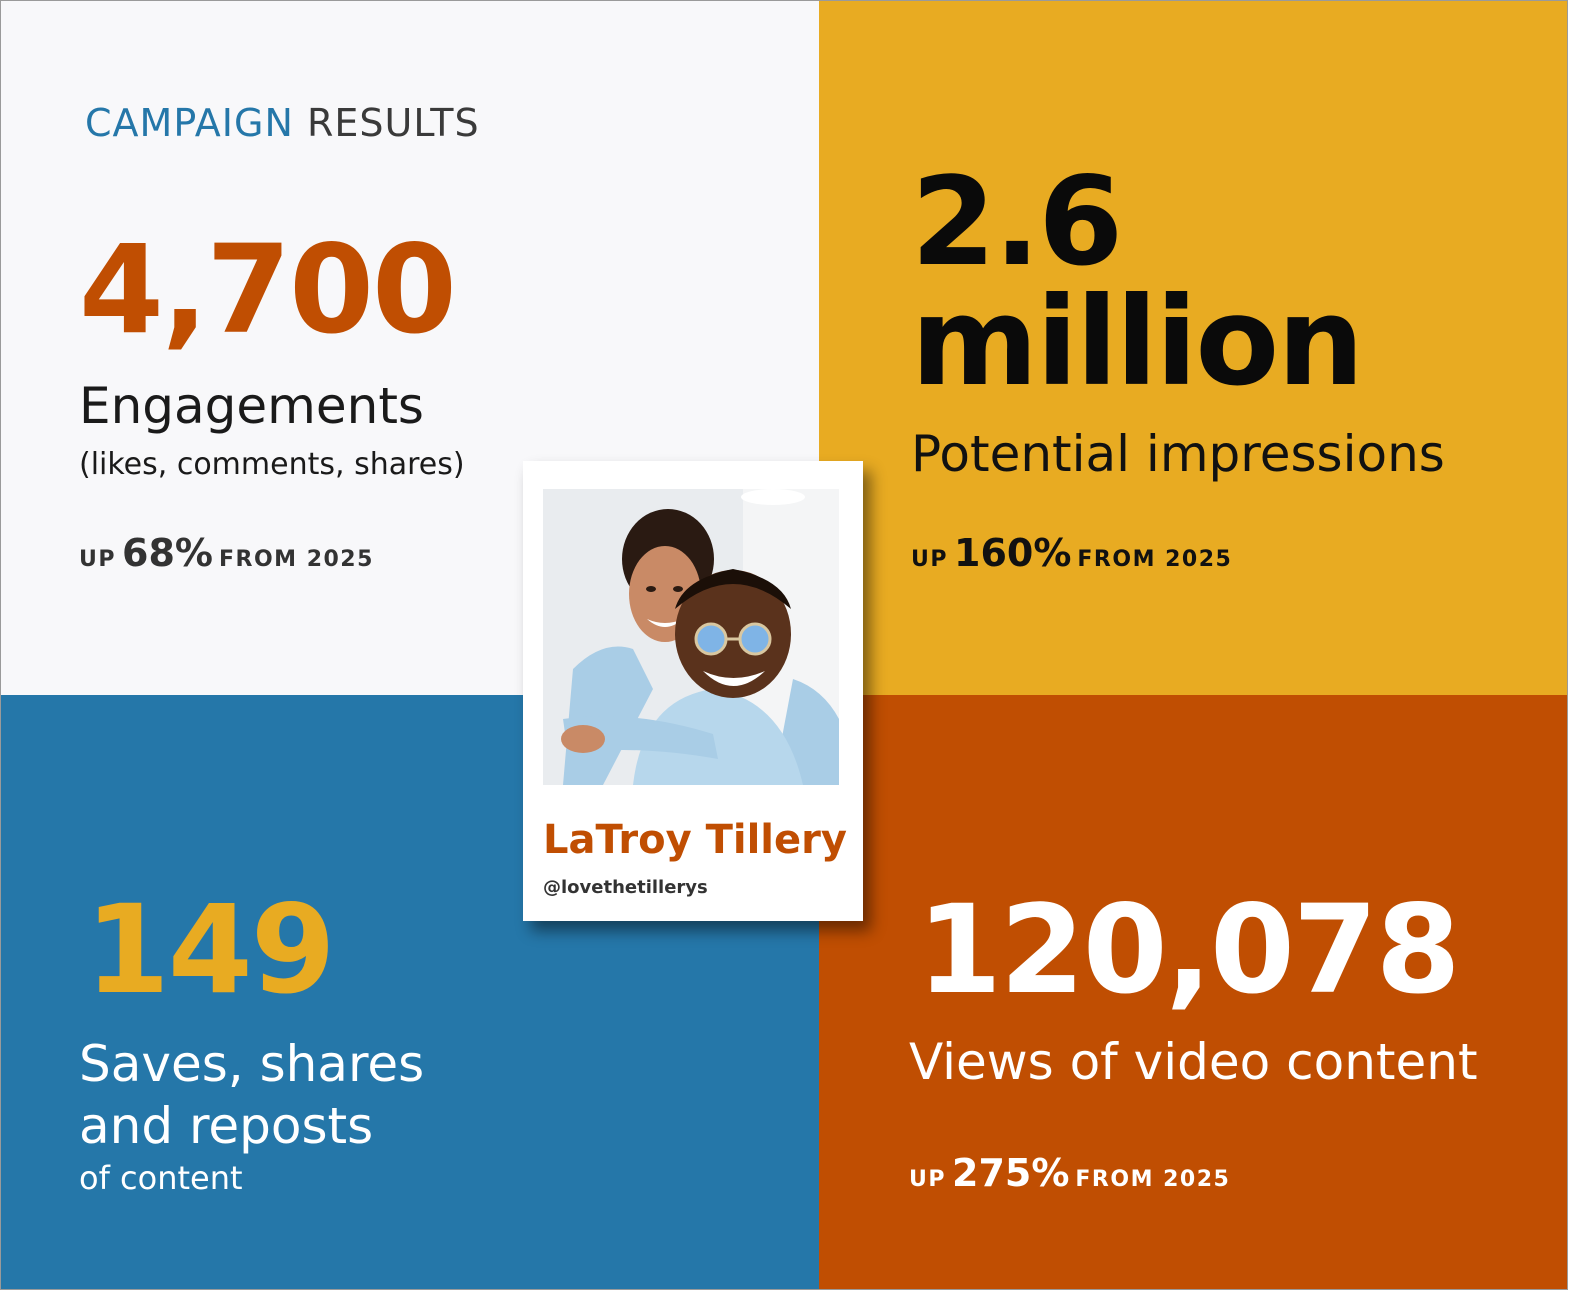 The image size is (1582, 1304). Describe the element at coordinates (1017, 222) in the screenshot. I see `impressions-value-number: 2.6` at that location.